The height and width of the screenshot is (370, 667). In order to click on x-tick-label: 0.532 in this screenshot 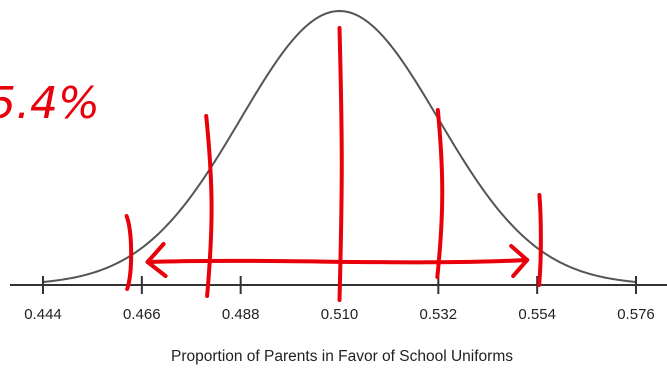, I will do `click(439, 314)`.